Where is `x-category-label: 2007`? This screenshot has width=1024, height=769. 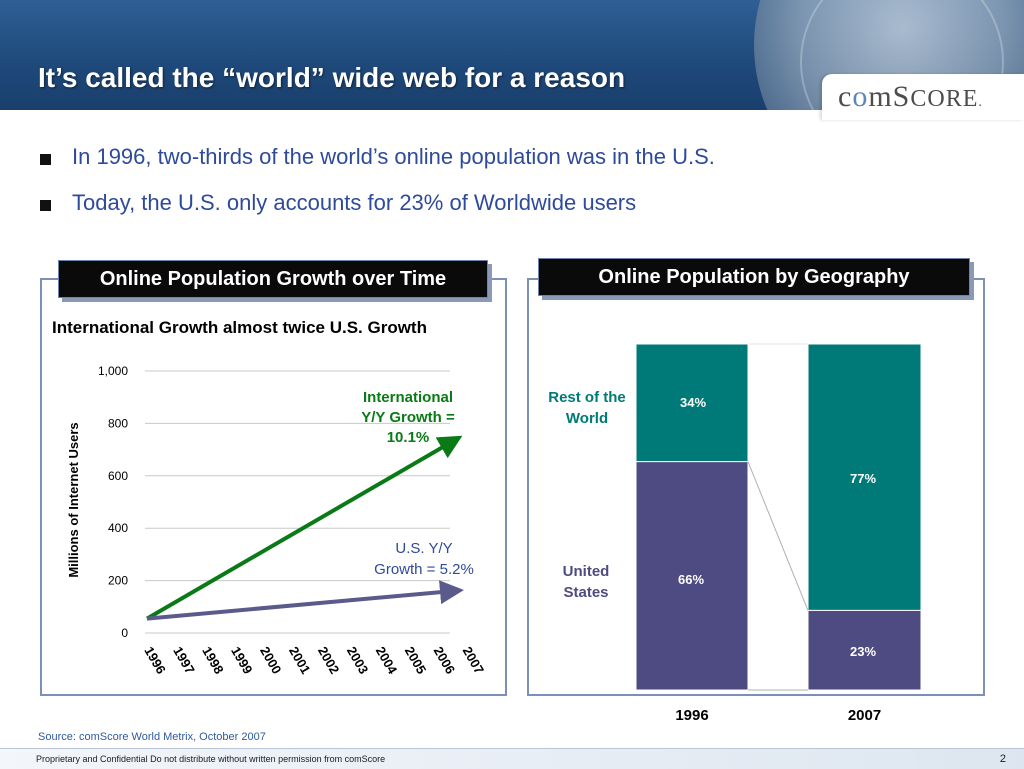 x-category-label: 2007 is located at coordinates (864, 715).